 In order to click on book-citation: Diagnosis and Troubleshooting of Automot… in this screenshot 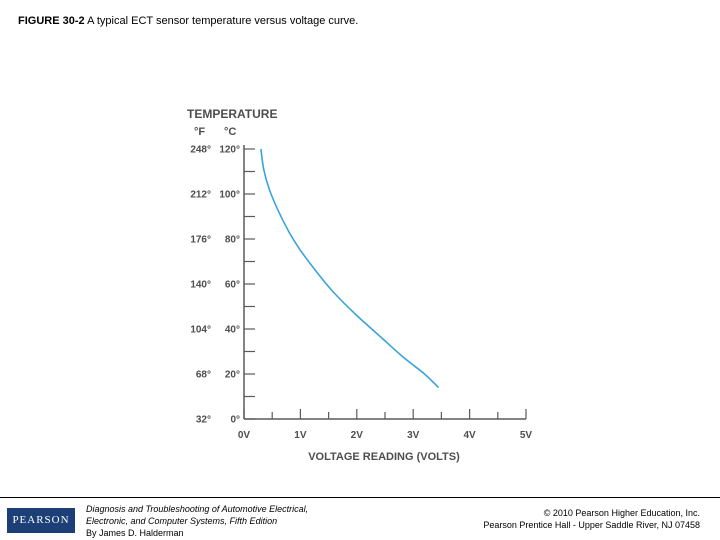, I will do `click(197, 521)`.